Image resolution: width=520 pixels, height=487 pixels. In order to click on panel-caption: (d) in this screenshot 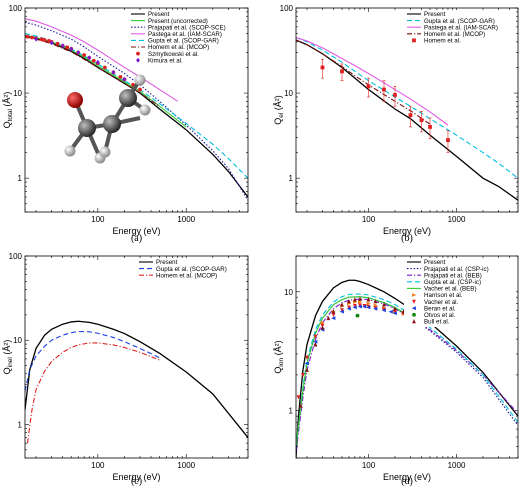, I will do `click(407, 481)`.